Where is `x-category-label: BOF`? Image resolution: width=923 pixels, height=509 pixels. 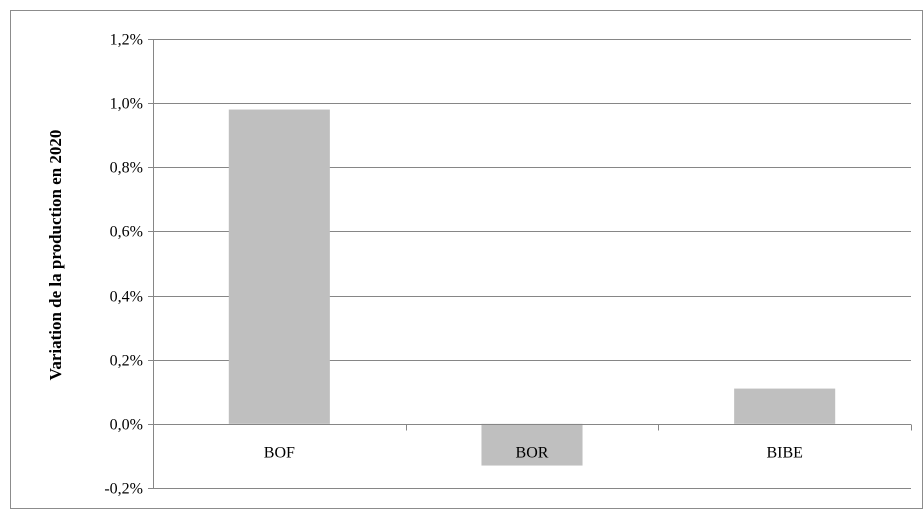 x-category-label: BOF is located at coordinates (279, 453).